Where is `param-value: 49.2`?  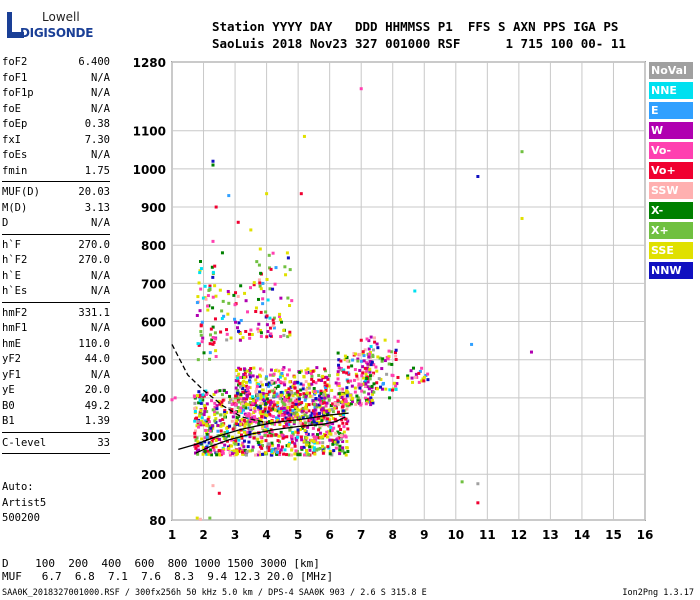 param-value: 49.2 is located at coordinates (97, 405).